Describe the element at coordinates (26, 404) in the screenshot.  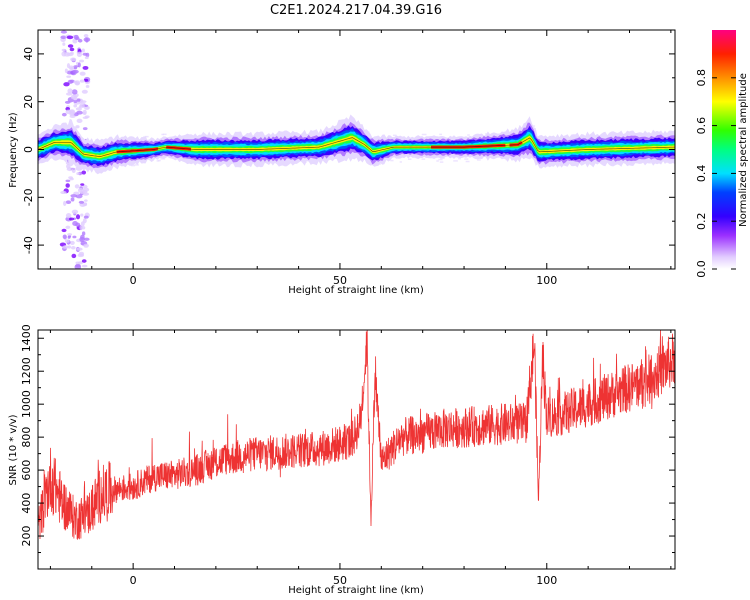
I see `snr-y-tick-label: 1000` at that location.